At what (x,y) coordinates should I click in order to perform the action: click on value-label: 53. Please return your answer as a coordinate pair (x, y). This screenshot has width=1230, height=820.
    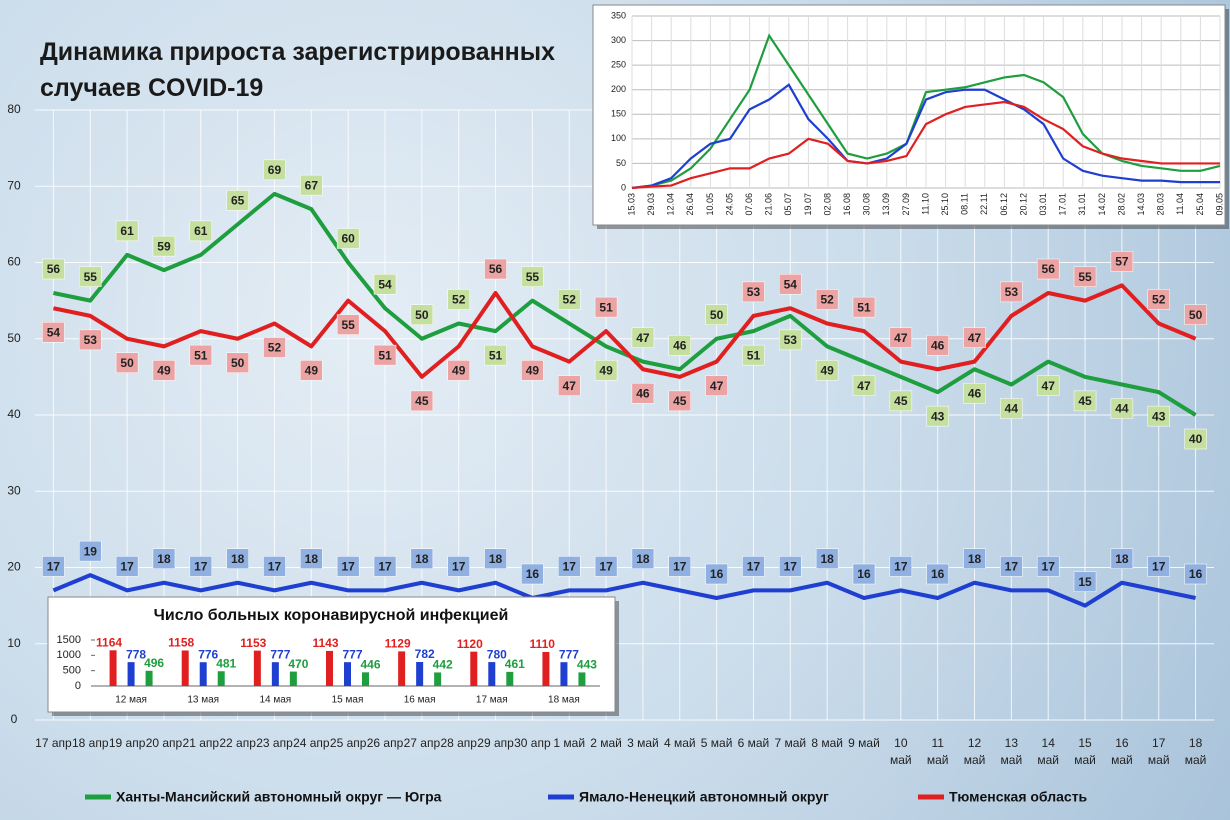
    Looking at the image, I should click on (91, 340).